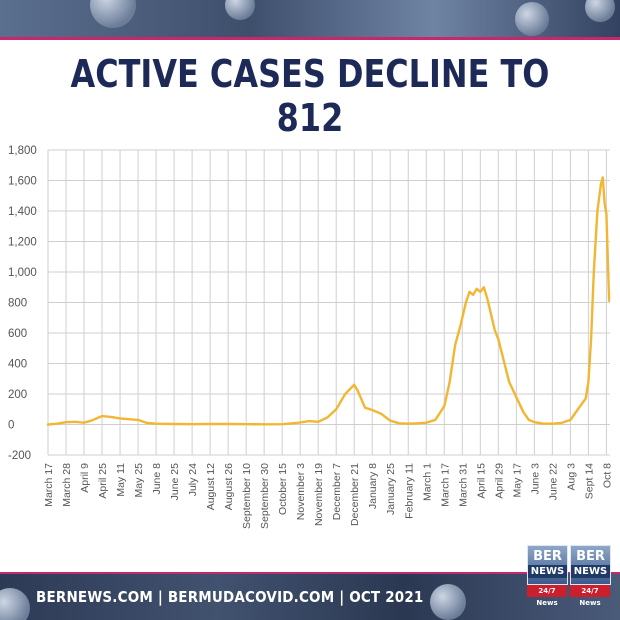  What do you see at coordinates (11, 426) in the screenshot?
I see `y-tick-label: 0` at bounding box center [11, 426].